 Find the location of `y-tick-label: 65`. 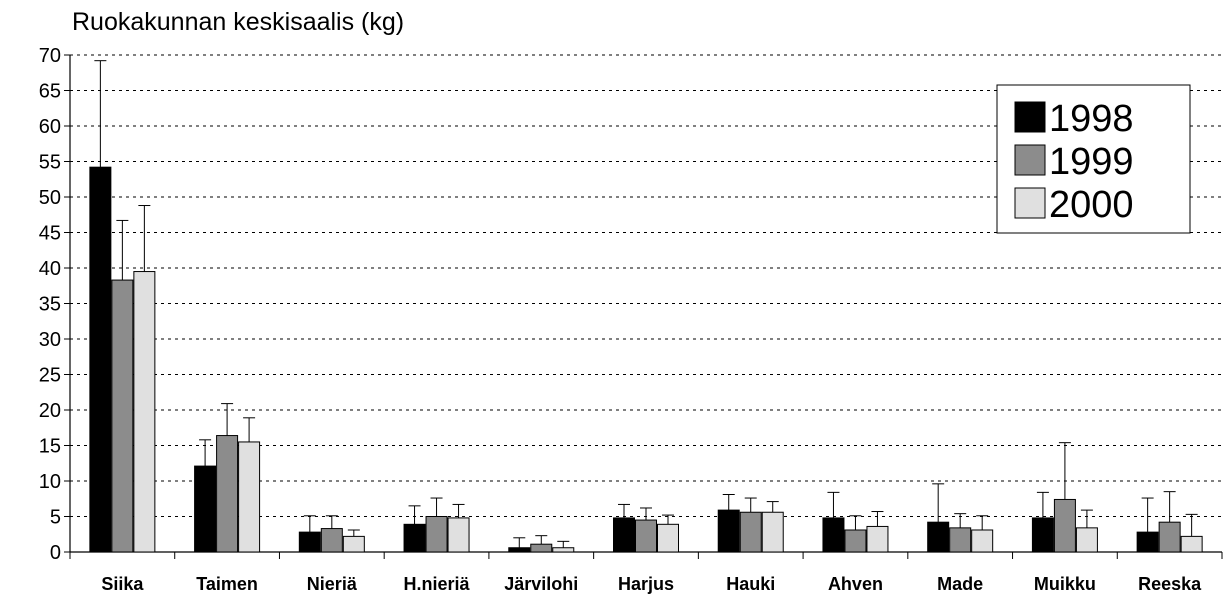

y-tick-label: 65 is located at coordinates (50, 92).